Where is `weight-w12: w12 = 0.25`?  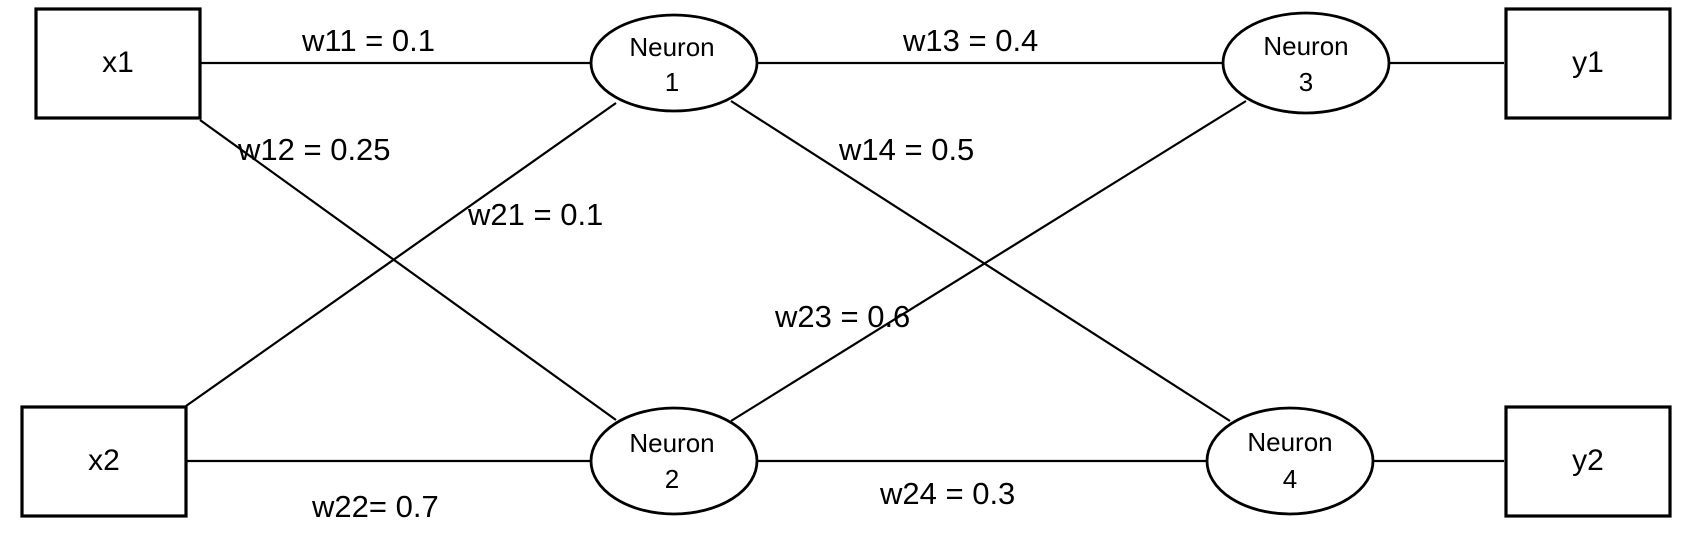 weight-w12: w12 = 0.25 is located at coordinates (314, 149).